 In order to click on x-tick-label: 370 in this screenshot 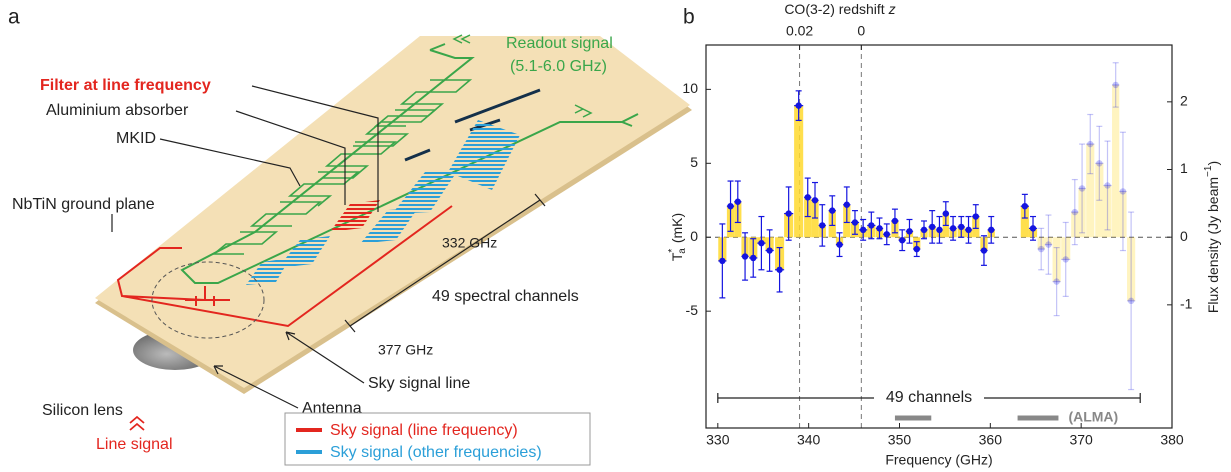, I will do `click(1081, 440)`.